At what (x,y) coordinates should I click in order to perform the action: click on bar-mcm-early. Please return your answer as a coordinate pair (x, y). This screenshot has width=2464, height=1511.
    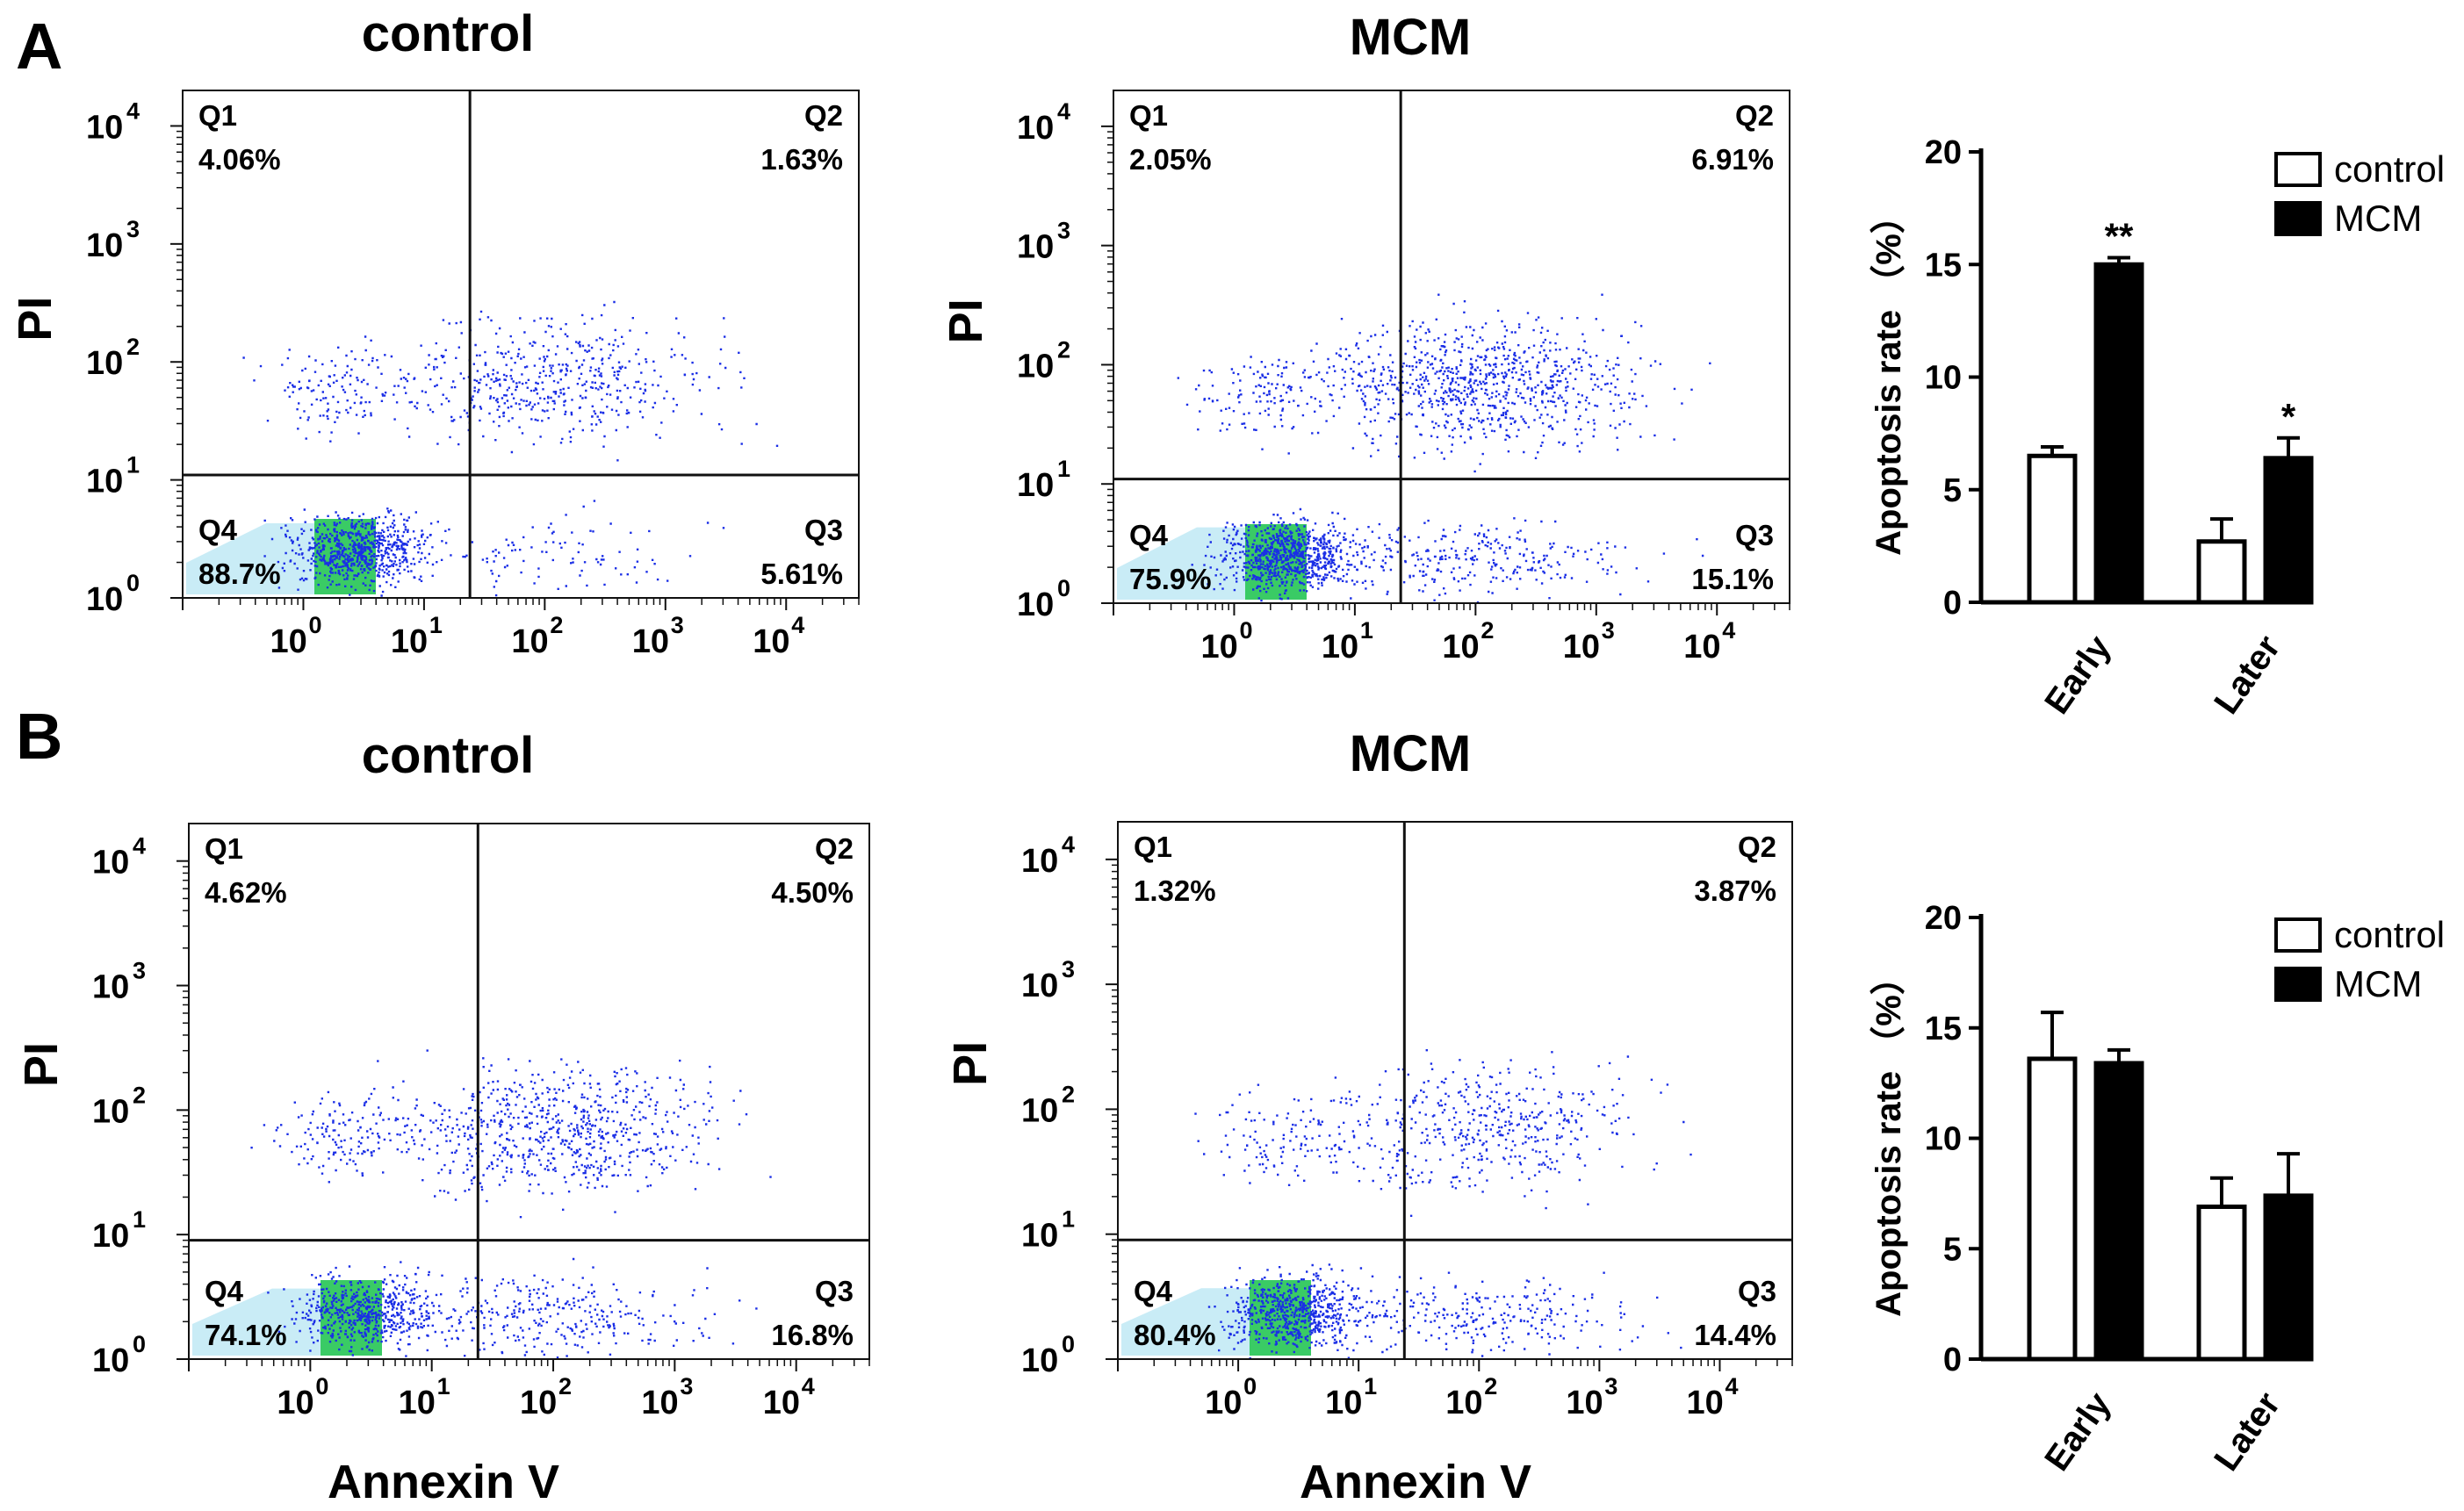
    Looking at the image, I should click on (2118, 433).